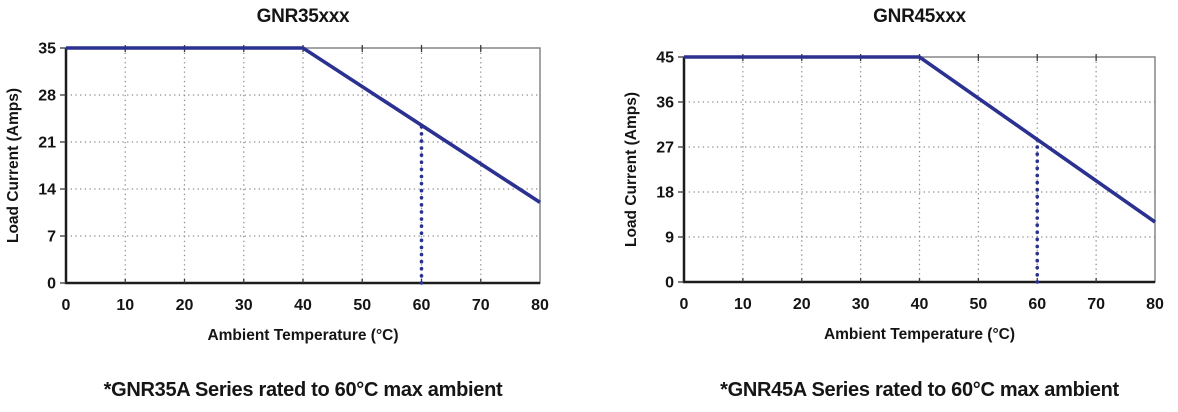 Image resolution: width=1178 pixels, height=412 pixels. Describe the element at coordinates (51, 237) in the screenshot. I see `svg-text: 7` at that location.